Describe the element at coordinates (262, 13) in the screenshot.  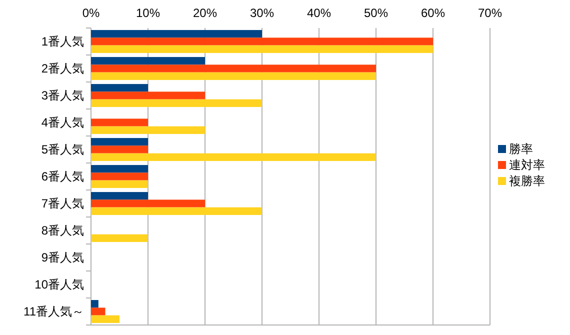
I see `x-tick-label: 30%` at that location.